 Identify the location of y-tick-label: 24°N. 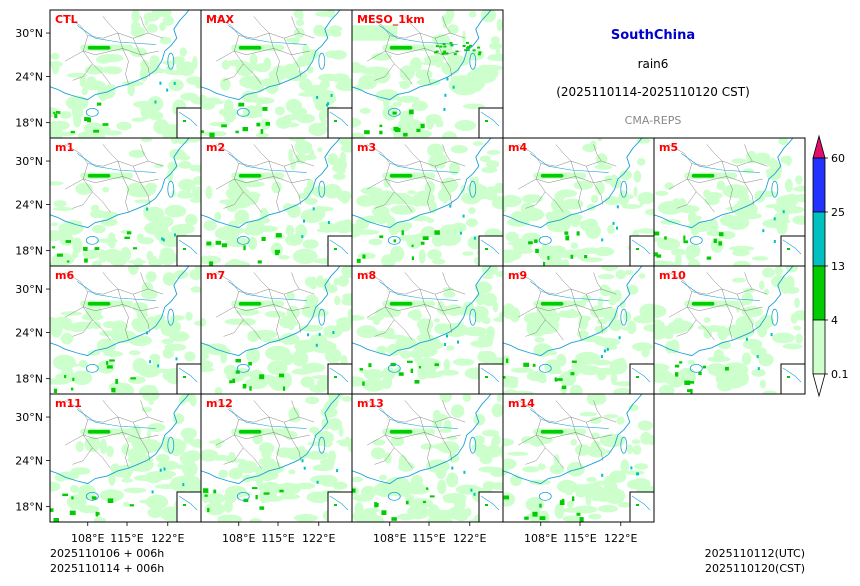
(29, 77).